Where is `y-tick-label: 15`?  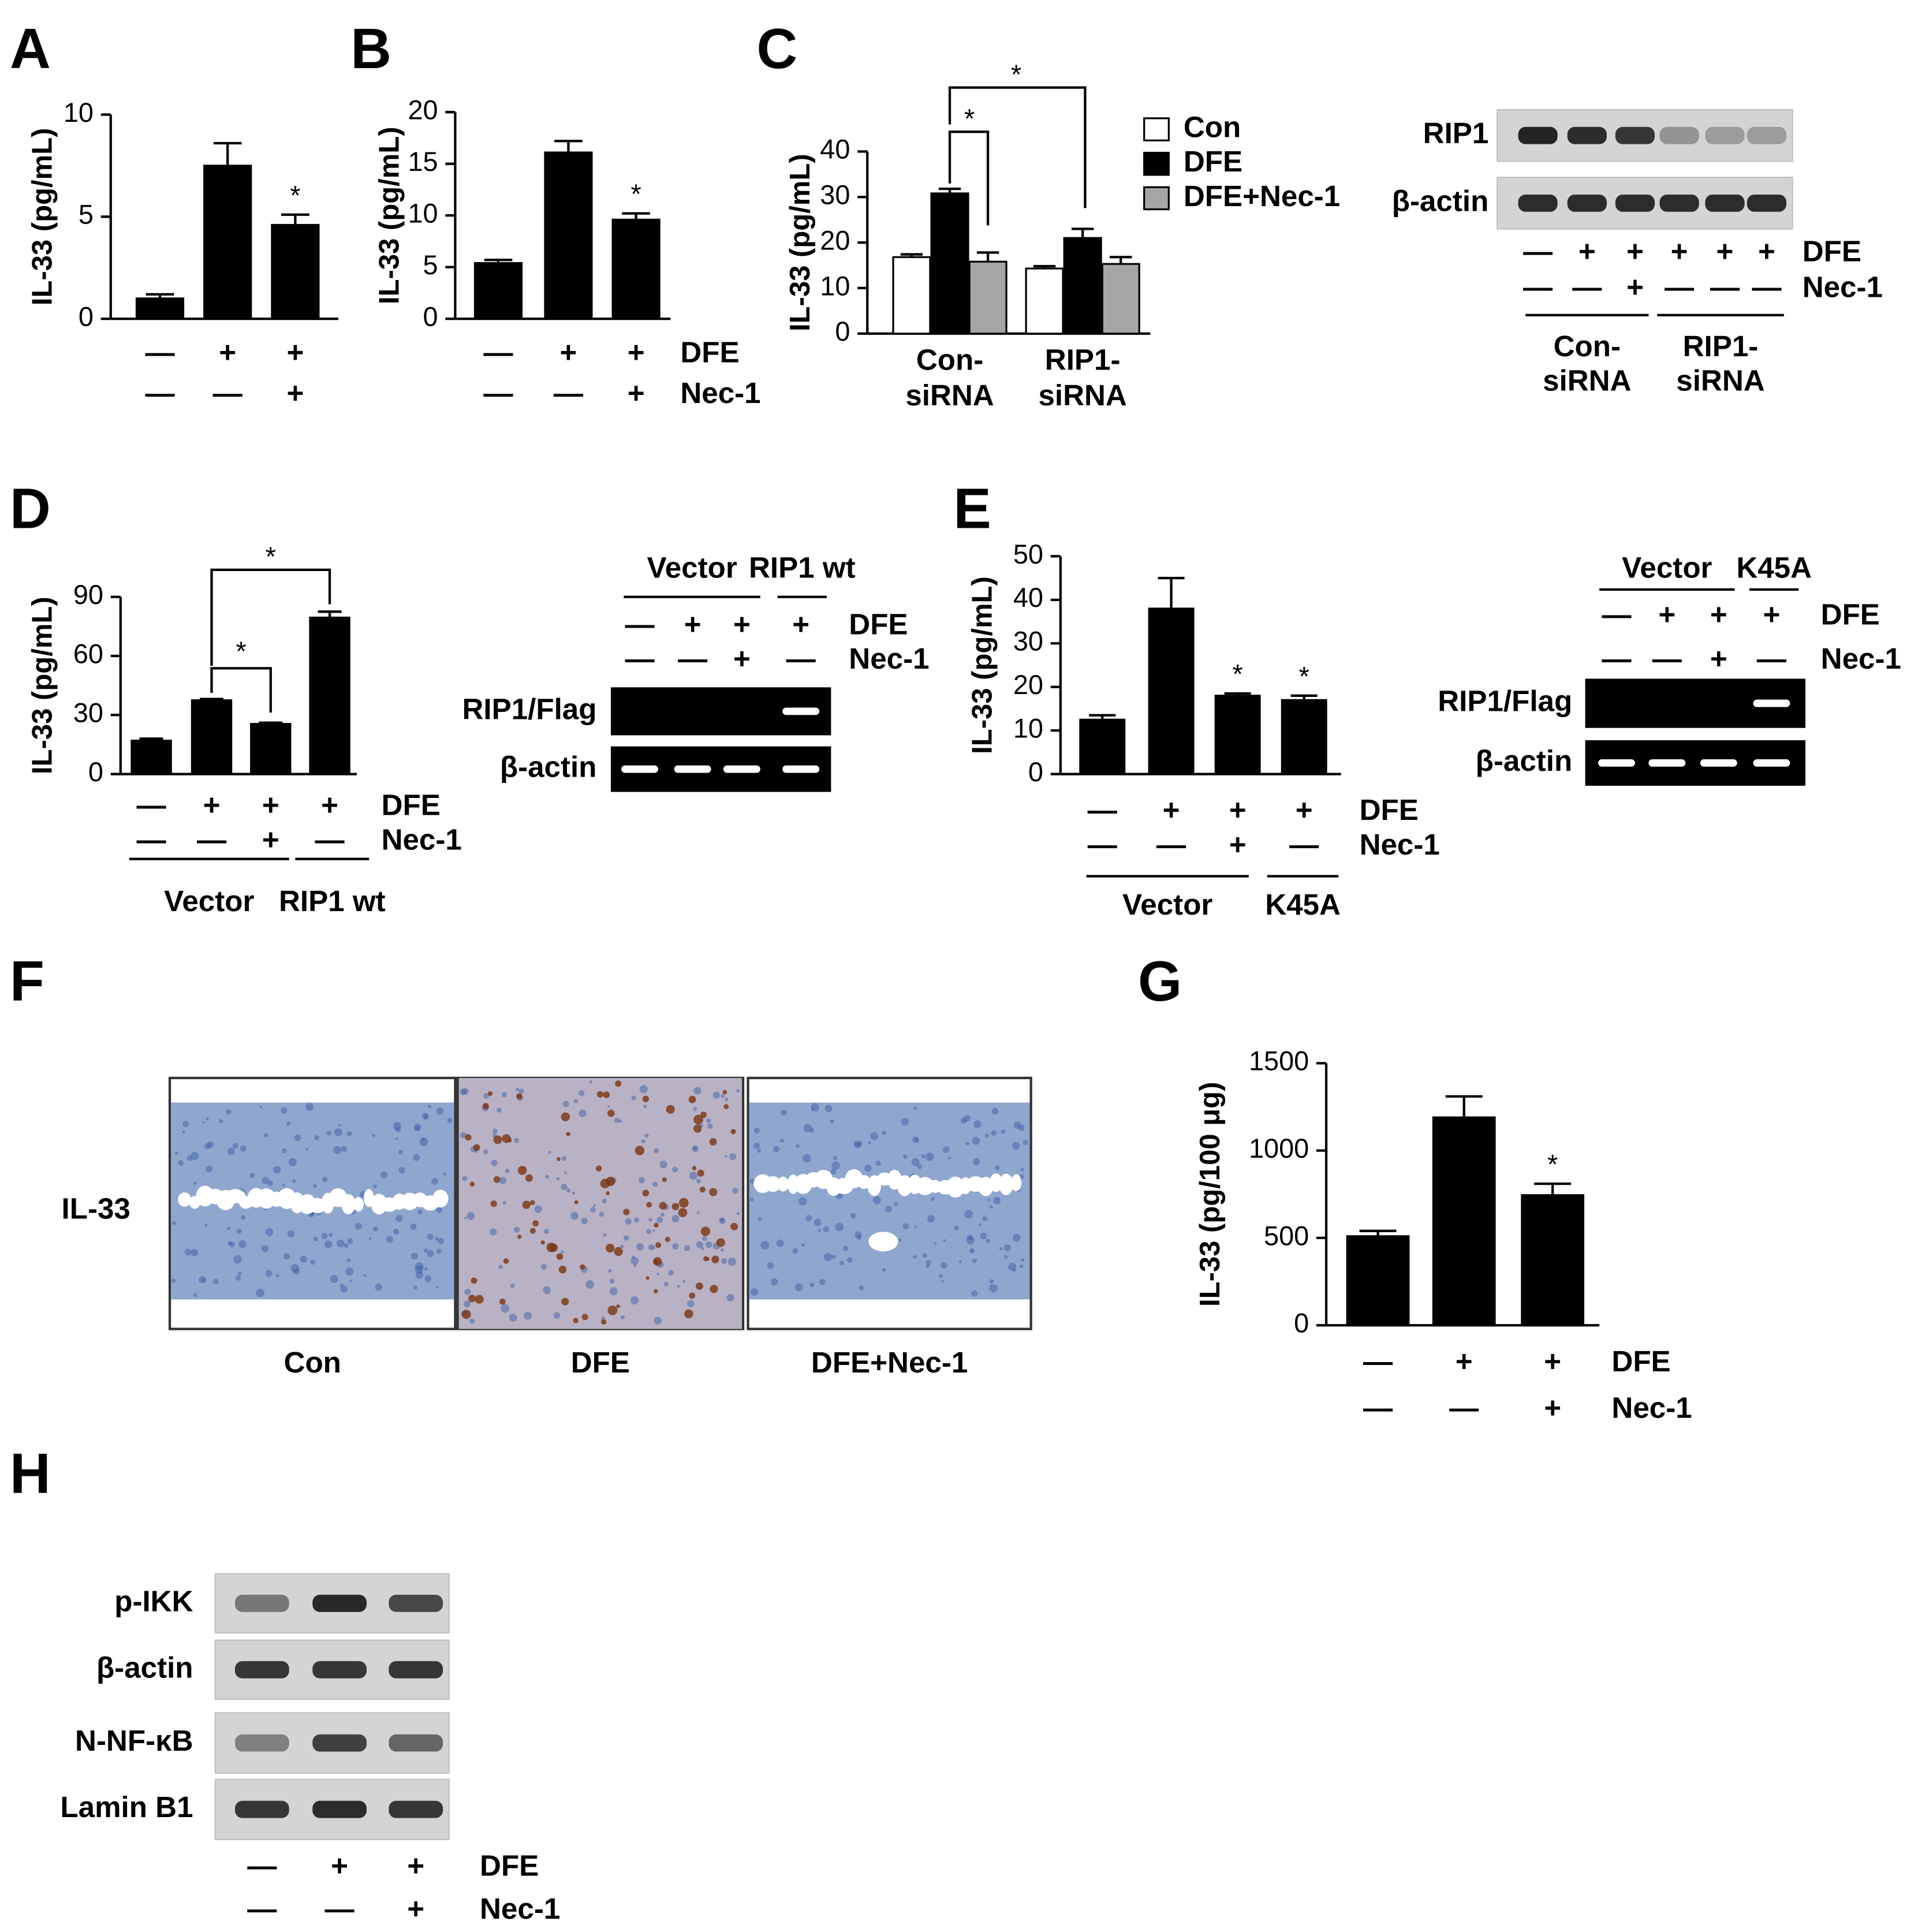 y-tick-label: 15 is located at coordinates (423, 162).